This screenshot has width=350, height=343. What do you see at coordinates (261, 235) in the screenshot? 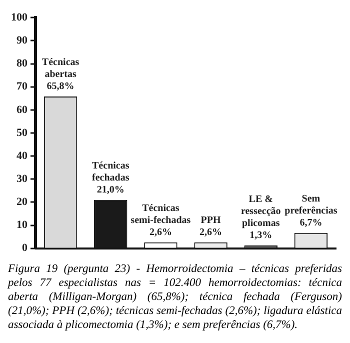
I see `data-label: 1,3%` at bounding box center [261, 235].